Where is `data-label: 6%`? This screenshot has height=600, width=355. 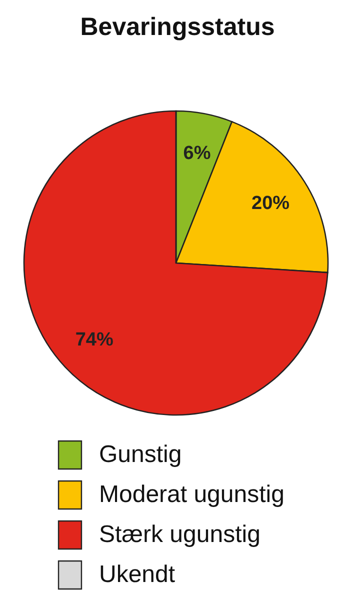 data-label: 6% is located at coordinates (197, 153).